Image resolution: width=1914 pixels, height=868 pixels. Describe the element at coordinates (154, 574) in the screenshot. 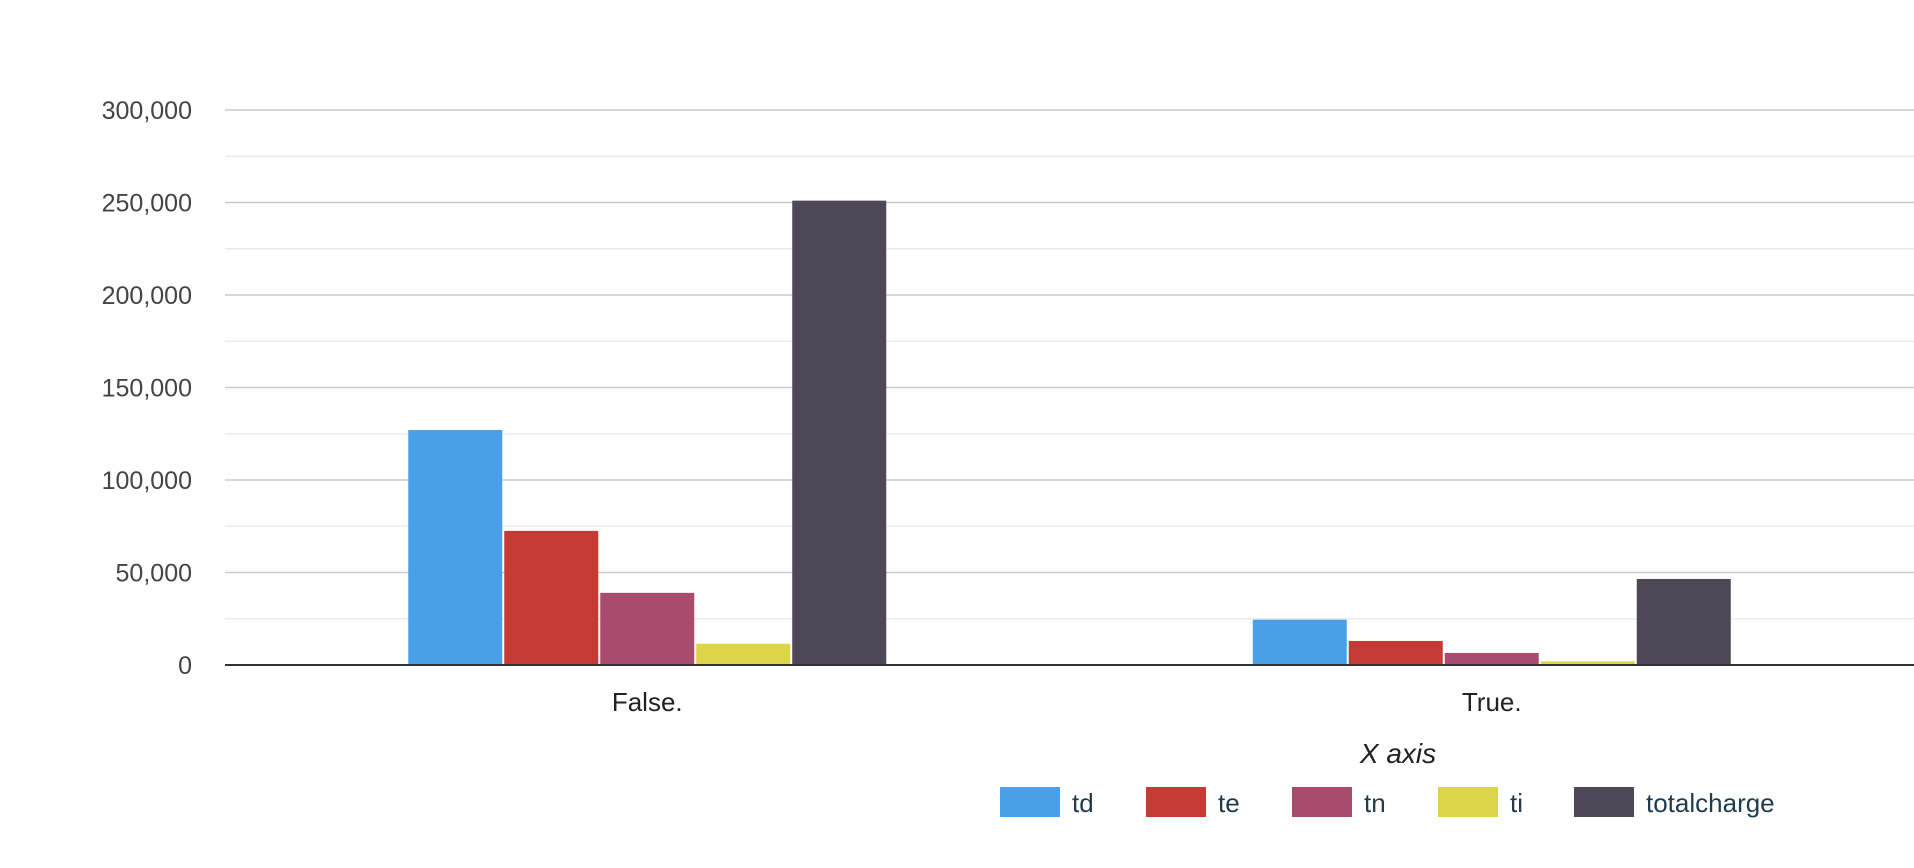

I see `y-tick-label: 50,000` at that location.